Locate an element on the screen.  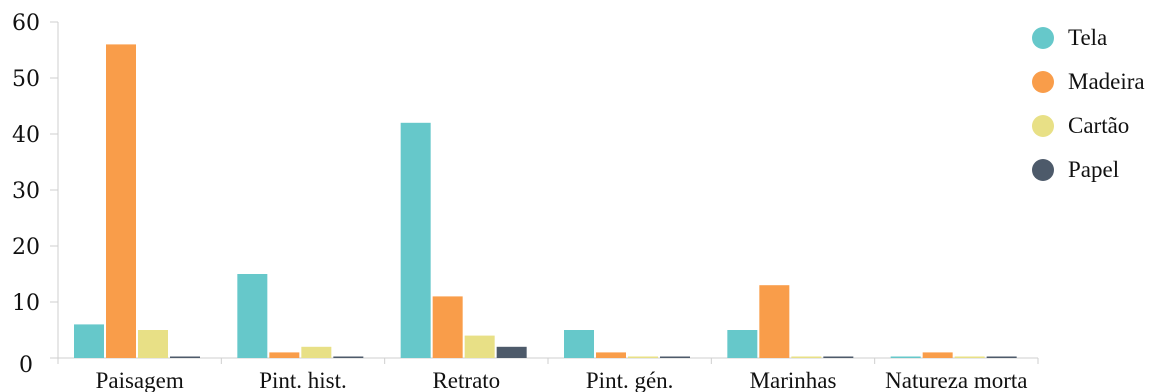
y-tick-label: 20 is located at coordinates (26, 247).